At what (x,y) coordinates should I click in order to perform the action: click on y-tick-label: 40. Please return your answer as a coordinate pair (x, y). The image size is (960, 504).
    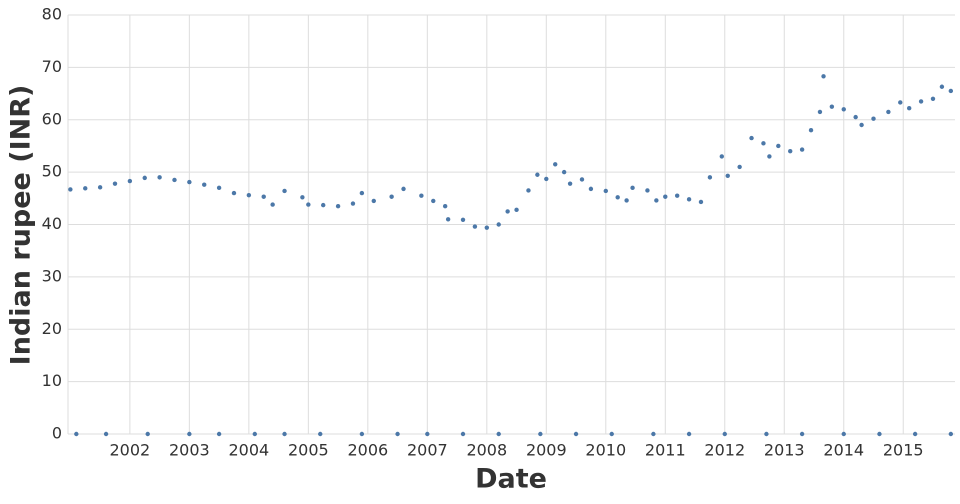
    Looking at the image, I should click on (52, 223).